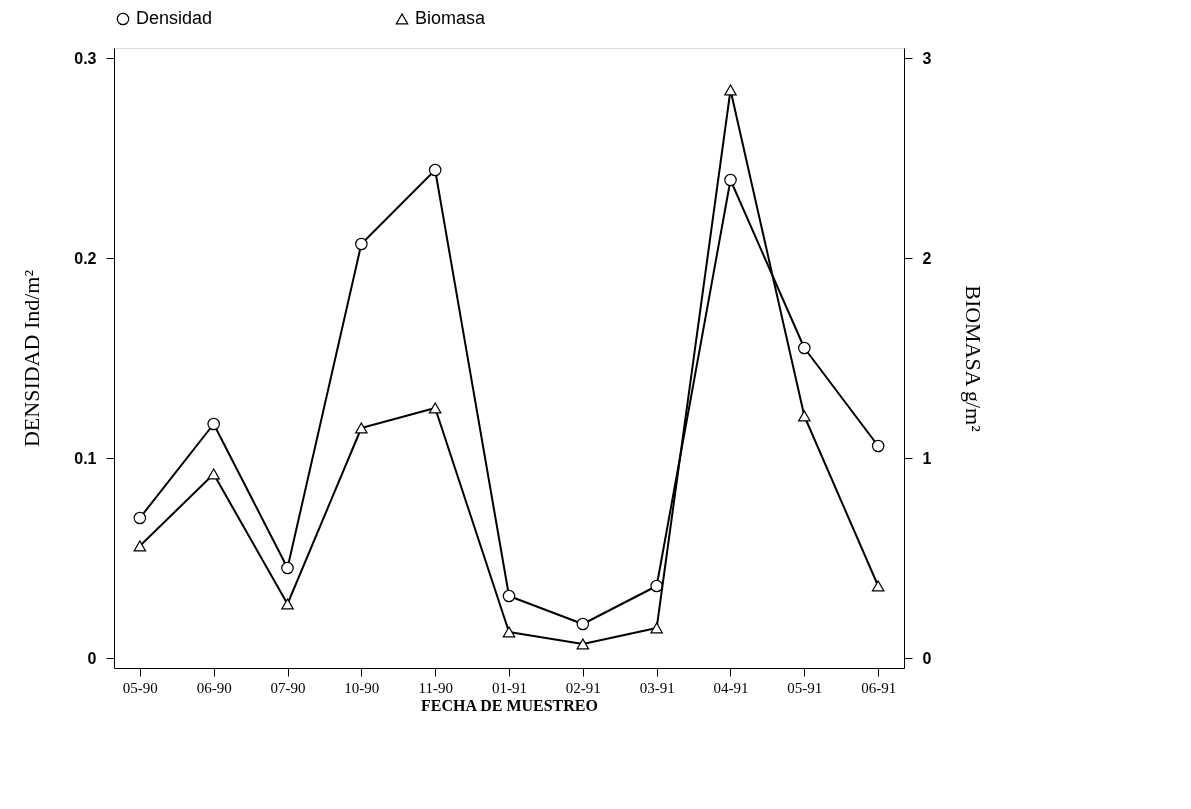 This screenshot has width=1191, height=809. Describe the element at coordinates (974, 359) in the screenshot. I see `y2-axis-title: BIOMASA g/m²` at that location.